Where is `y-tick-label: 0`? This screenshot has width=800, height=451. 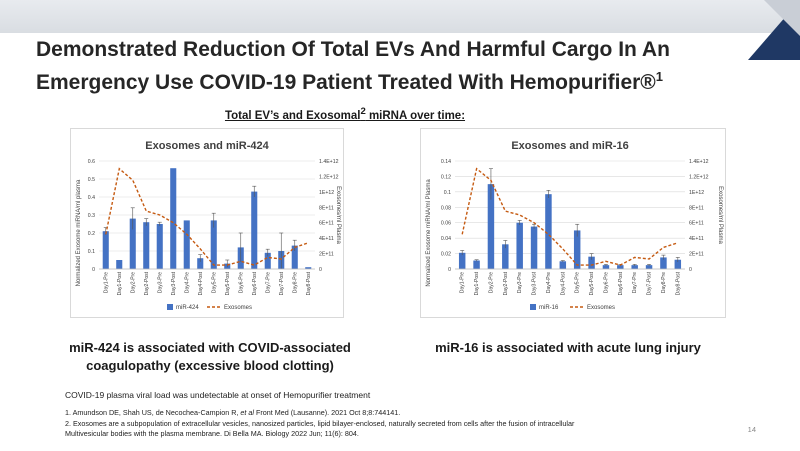
y-tick-label: 0 is located at coordinates (449, 270).